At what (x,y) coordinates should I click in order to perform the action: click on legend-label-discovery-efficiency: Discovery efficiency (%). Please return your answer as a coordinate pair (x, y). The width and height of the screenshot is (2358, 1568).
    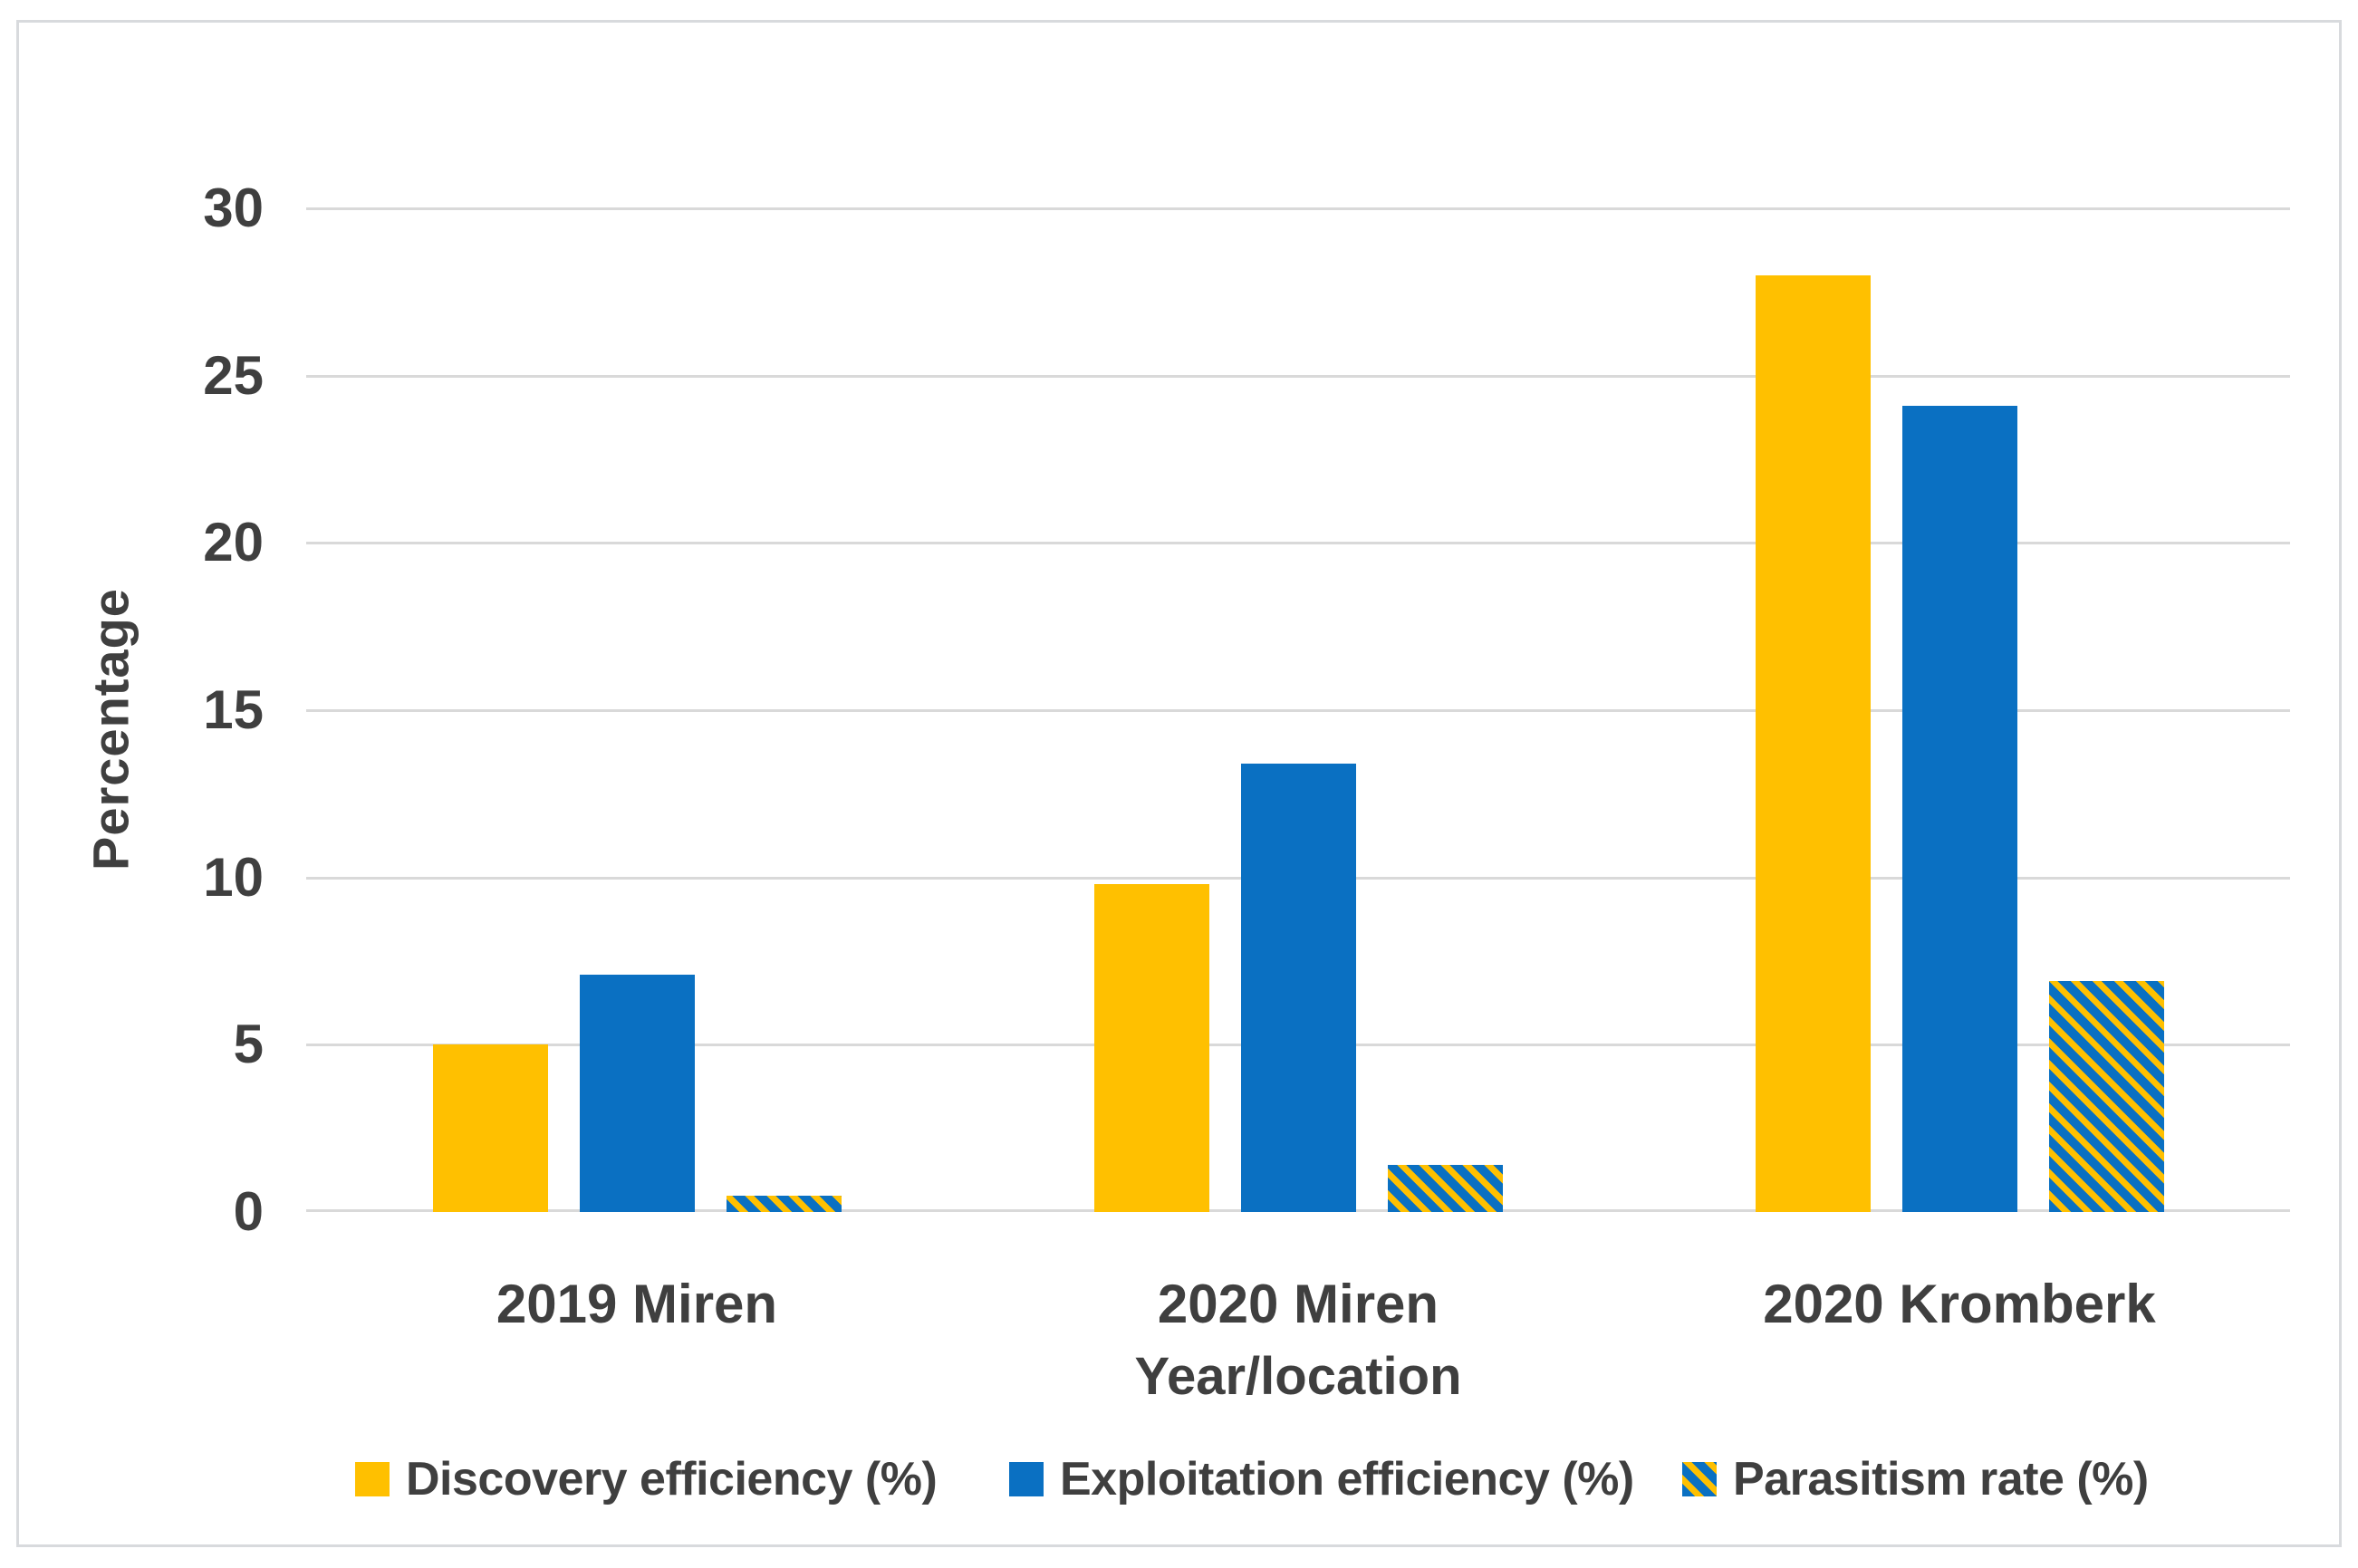
    Looking at the image, I should click on (672, 1479).